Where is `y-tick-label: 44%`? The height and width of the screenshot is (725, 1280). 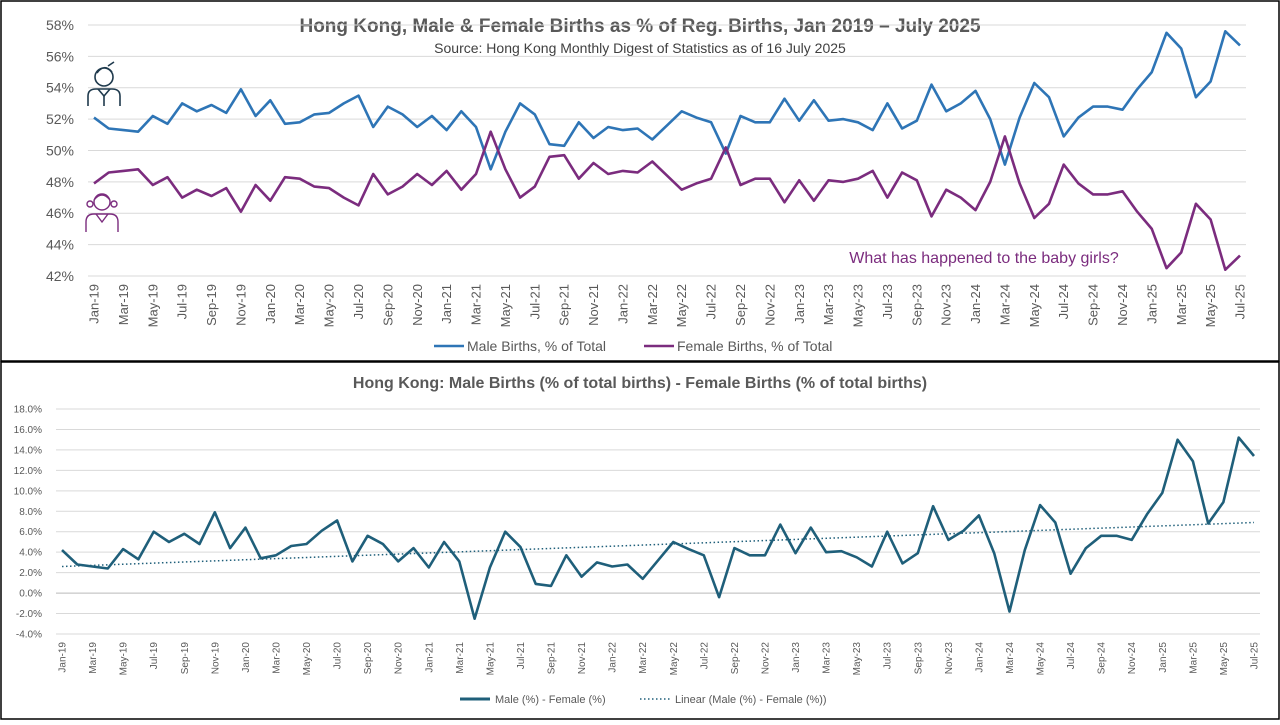 y-tick-label: 44% is located at coordinates (60, 245).